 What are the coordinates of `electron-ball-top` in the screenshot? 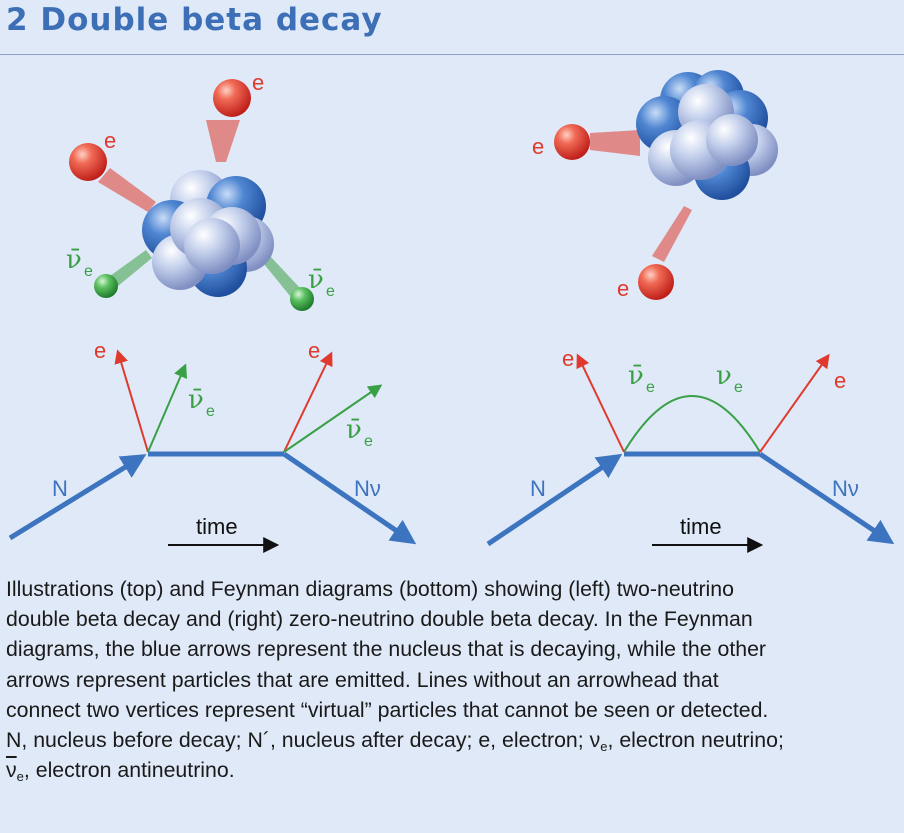 It's located at (232, 98).